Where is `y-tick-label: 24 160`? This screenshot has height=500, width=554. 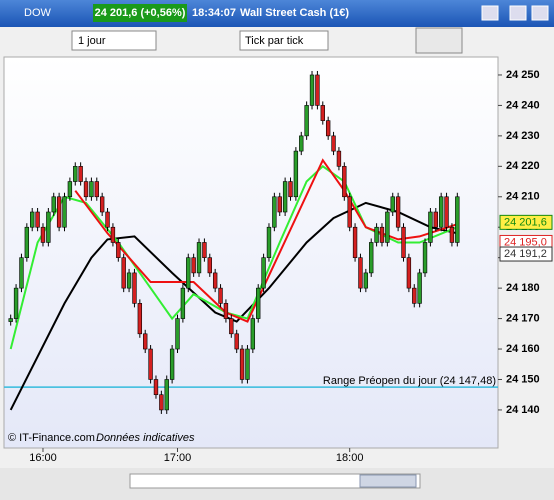 y-tick-label: 24 160 is located at coordinates (523, 349).